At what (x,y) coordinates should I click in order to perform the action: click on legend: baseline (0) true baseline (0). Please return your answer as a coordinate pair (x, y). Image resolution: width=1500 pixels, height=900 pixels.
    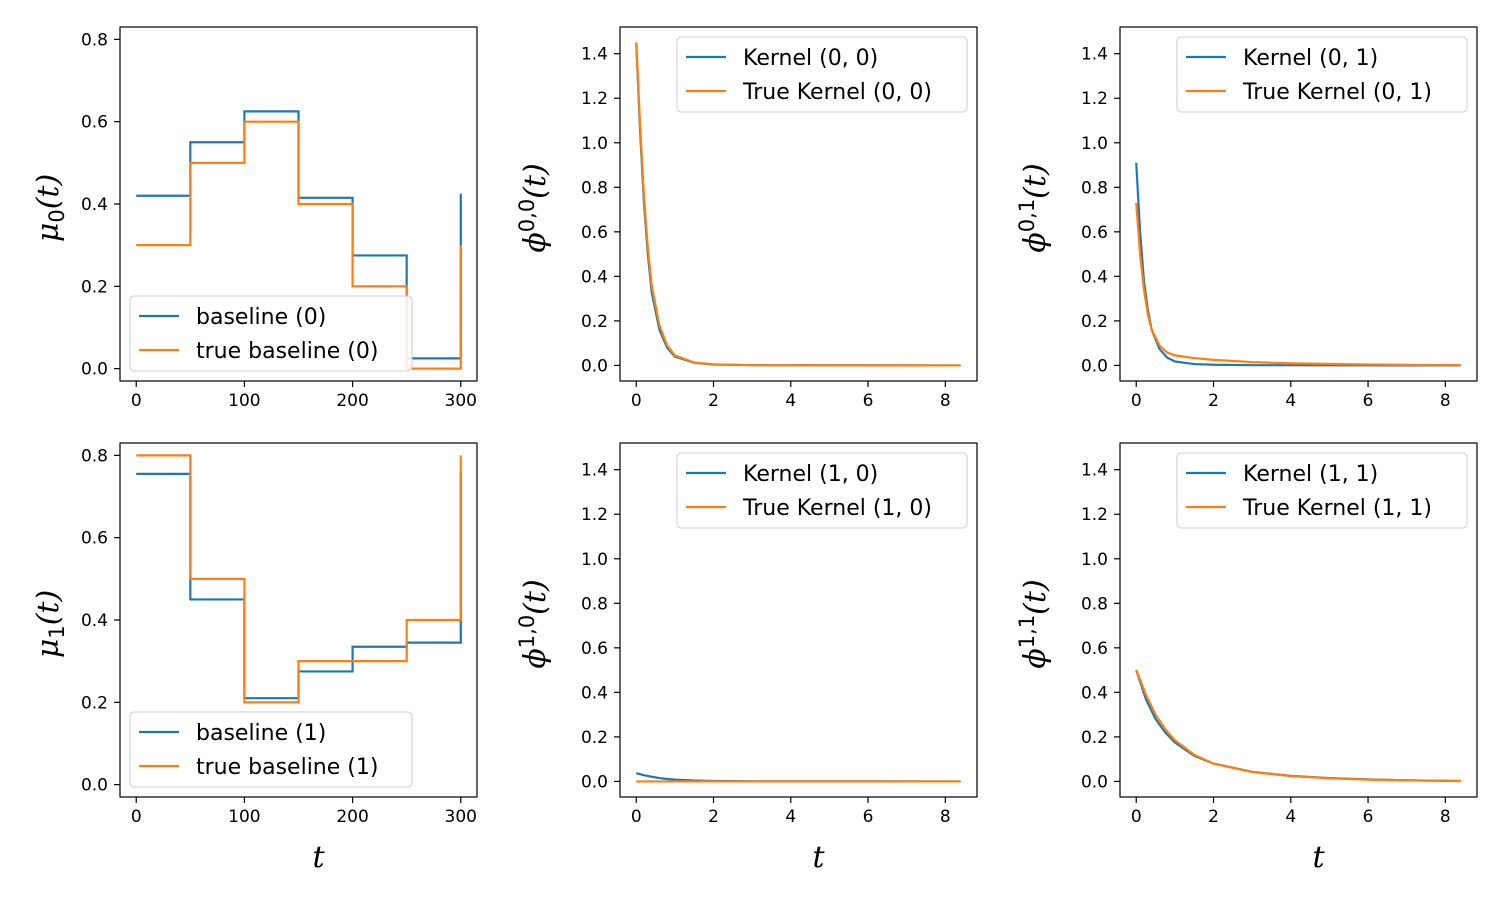
    Looking at the image, I should click on (271, 333).